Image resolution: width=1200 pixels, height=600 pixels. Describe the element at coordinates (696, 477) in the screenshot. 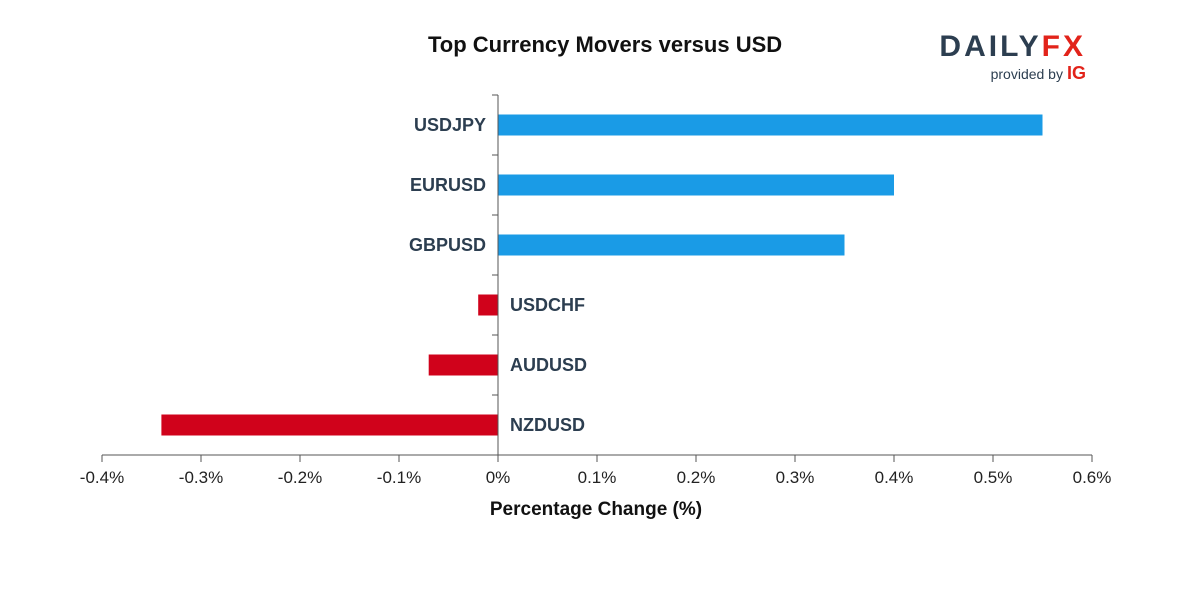

I see `x-tick-label: 0.2%` at that location.